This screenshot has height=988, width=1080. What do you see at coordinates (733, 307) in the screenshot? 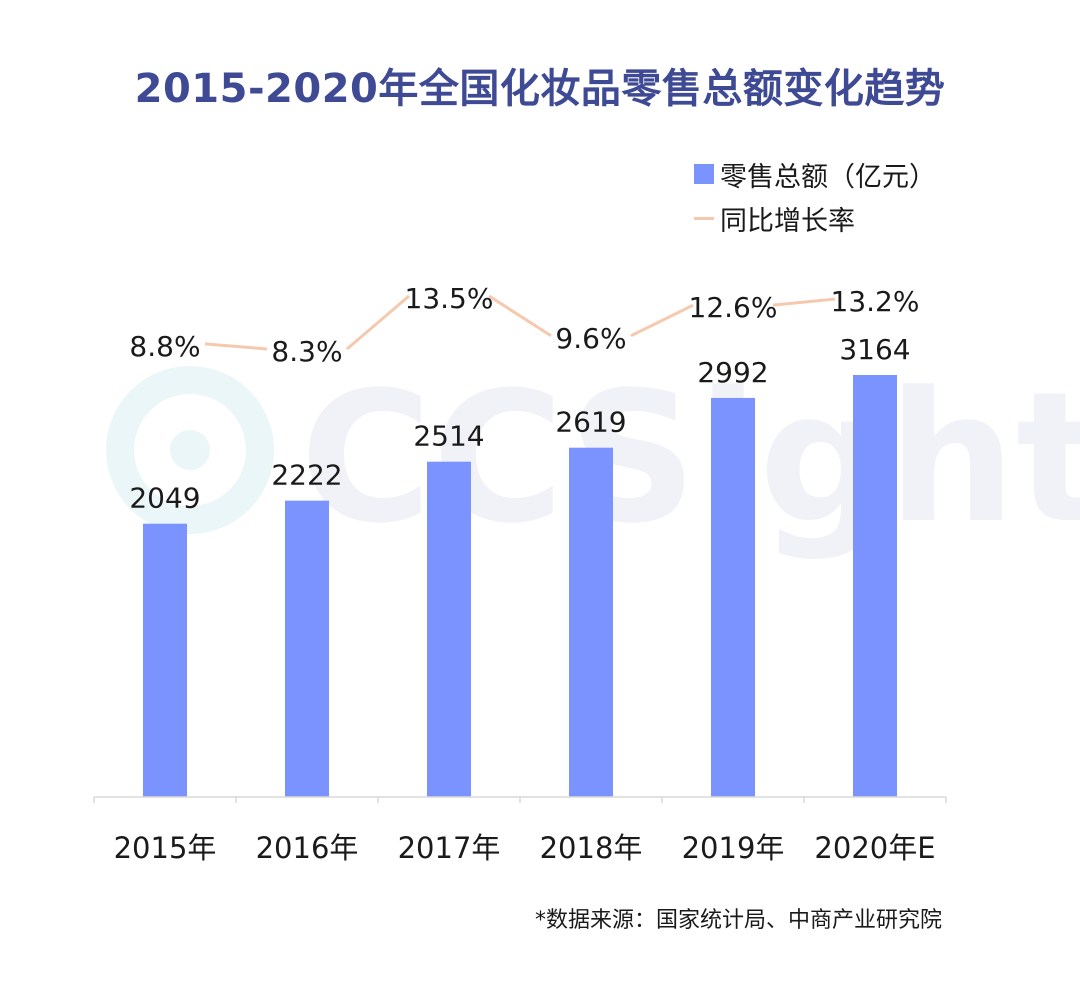
I see `rate-label-4: 12.6%` at bounding box center [733, 307].